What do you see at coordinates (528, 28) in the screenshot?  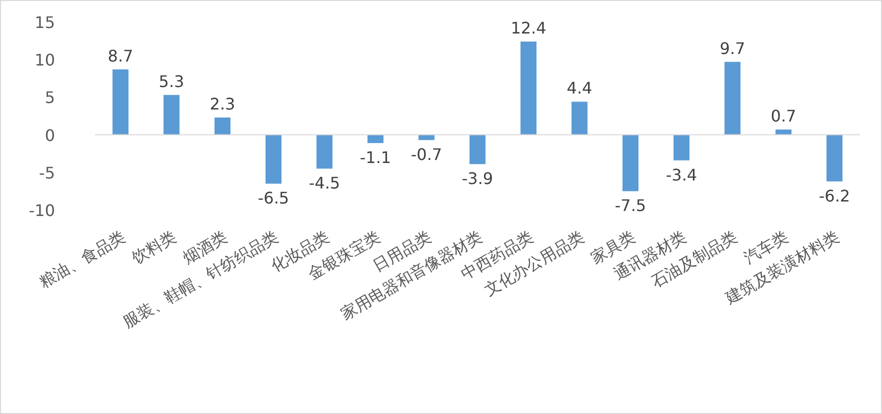 I see `data-label: 12.4` at bounding box center [528, 28].